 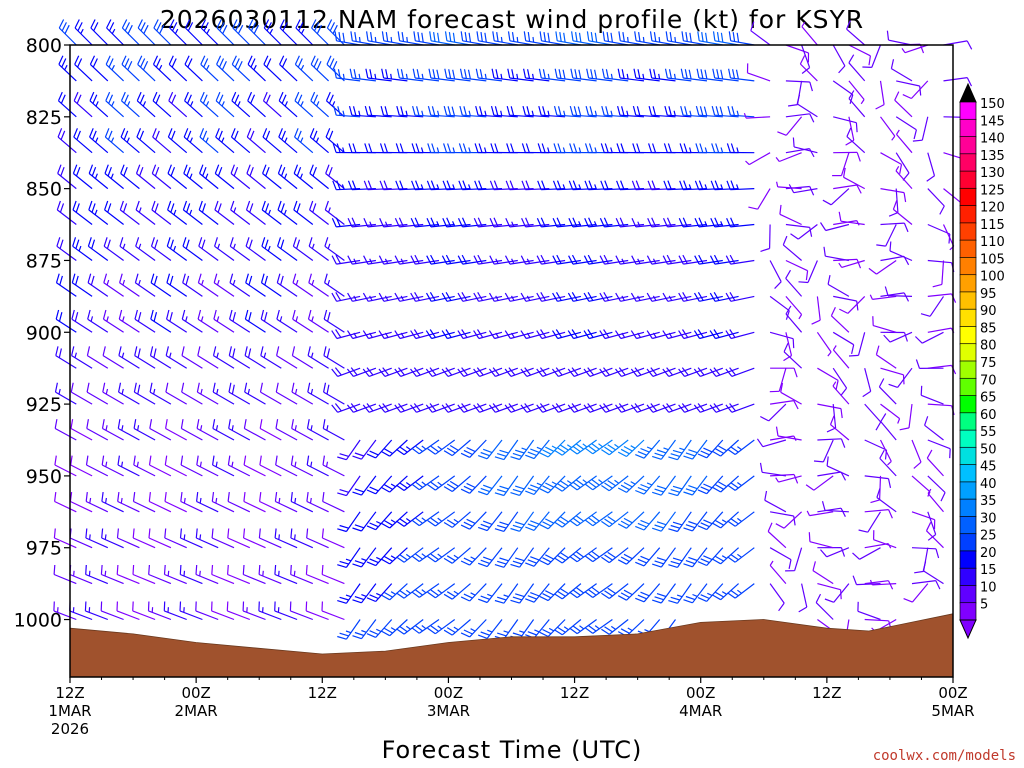 I want to click on colorbar-swatch, so click(x=968, y=594).